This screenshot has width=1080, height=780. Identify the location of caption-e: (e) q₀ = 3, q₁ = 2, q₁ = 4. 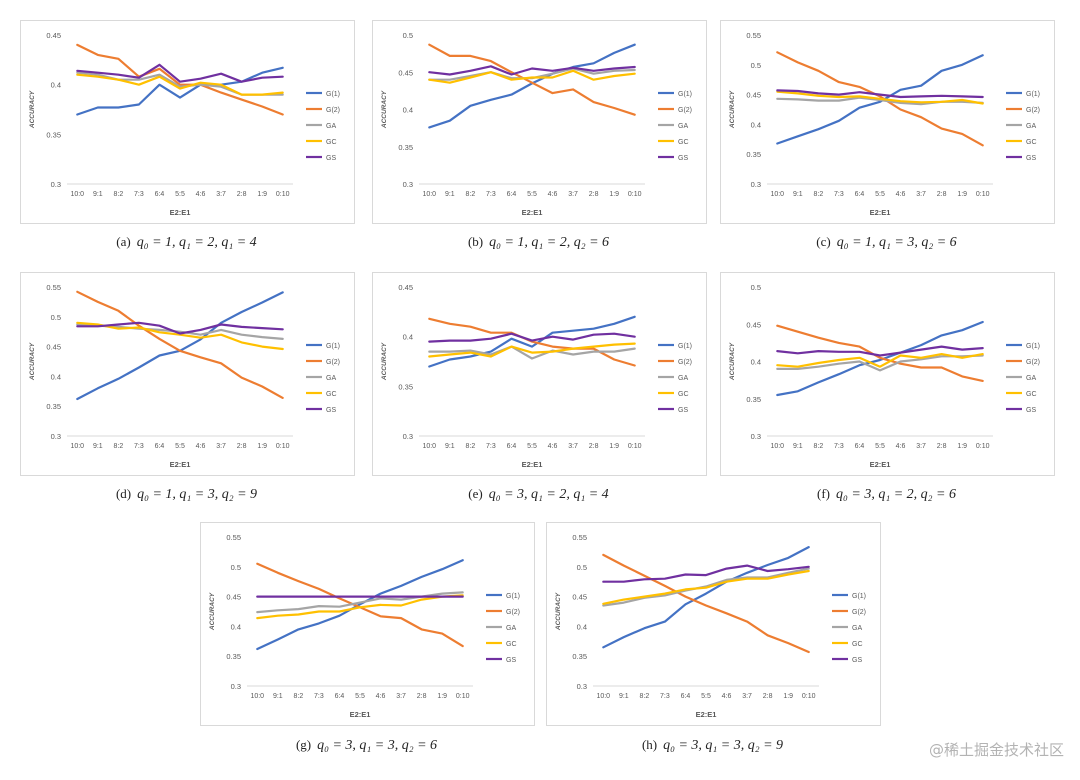
(538, 494).